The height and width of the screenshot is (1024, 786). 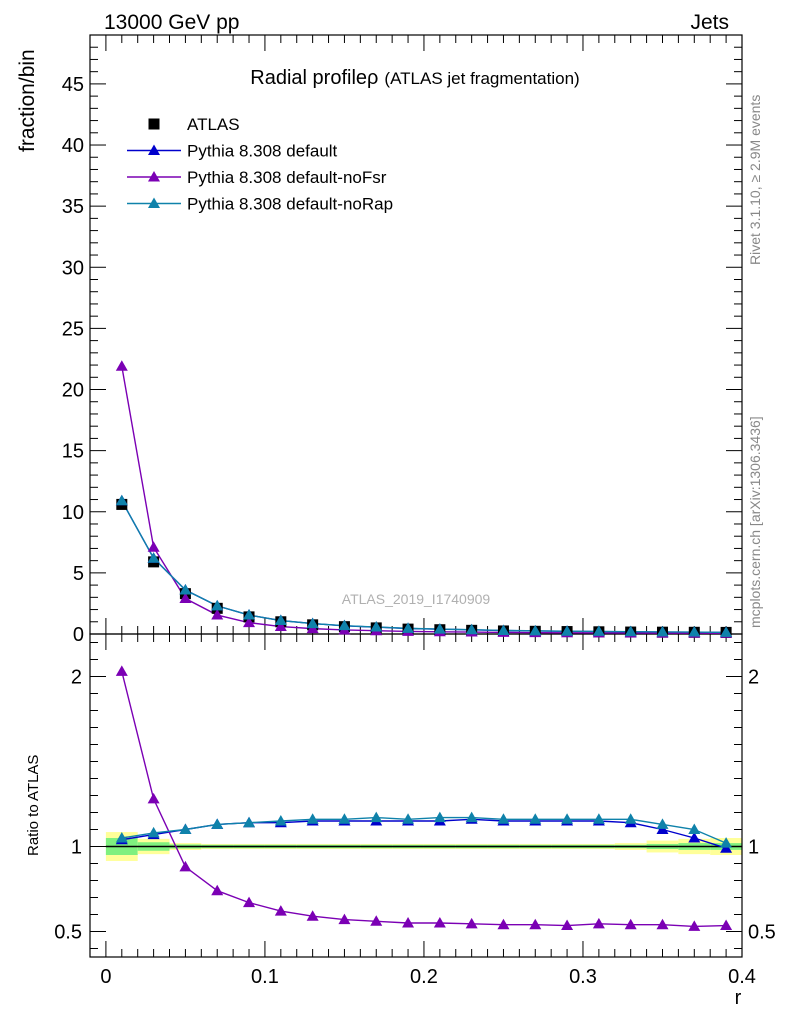 What do you see at coordinates (105, 977) in the screenshot?
I see `x-tick-label: 0` at bounding box center [105, 977].